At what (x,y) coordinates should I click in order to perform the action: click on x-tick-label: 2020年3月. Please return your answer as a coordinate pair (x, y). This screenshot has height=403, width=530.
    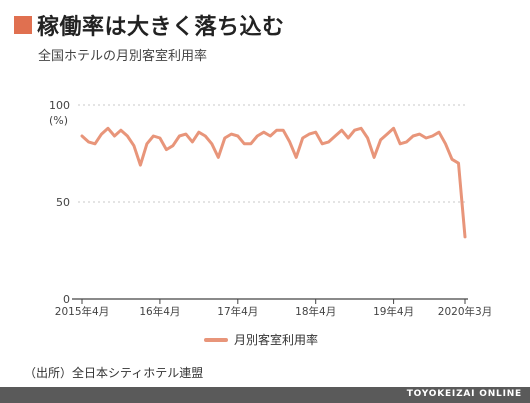
    Looking at the image, I should click on (465, 311).